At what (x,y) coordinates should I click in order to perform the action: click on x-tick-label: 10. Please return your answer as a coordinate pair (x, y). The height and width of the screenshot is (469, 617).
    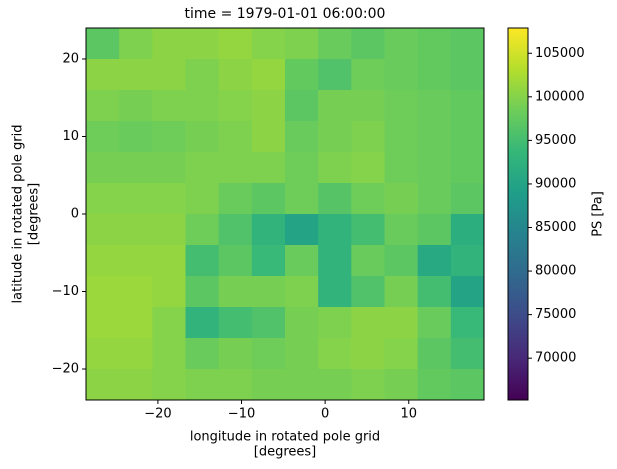
    Looking at the image, I should click on (408, 414).